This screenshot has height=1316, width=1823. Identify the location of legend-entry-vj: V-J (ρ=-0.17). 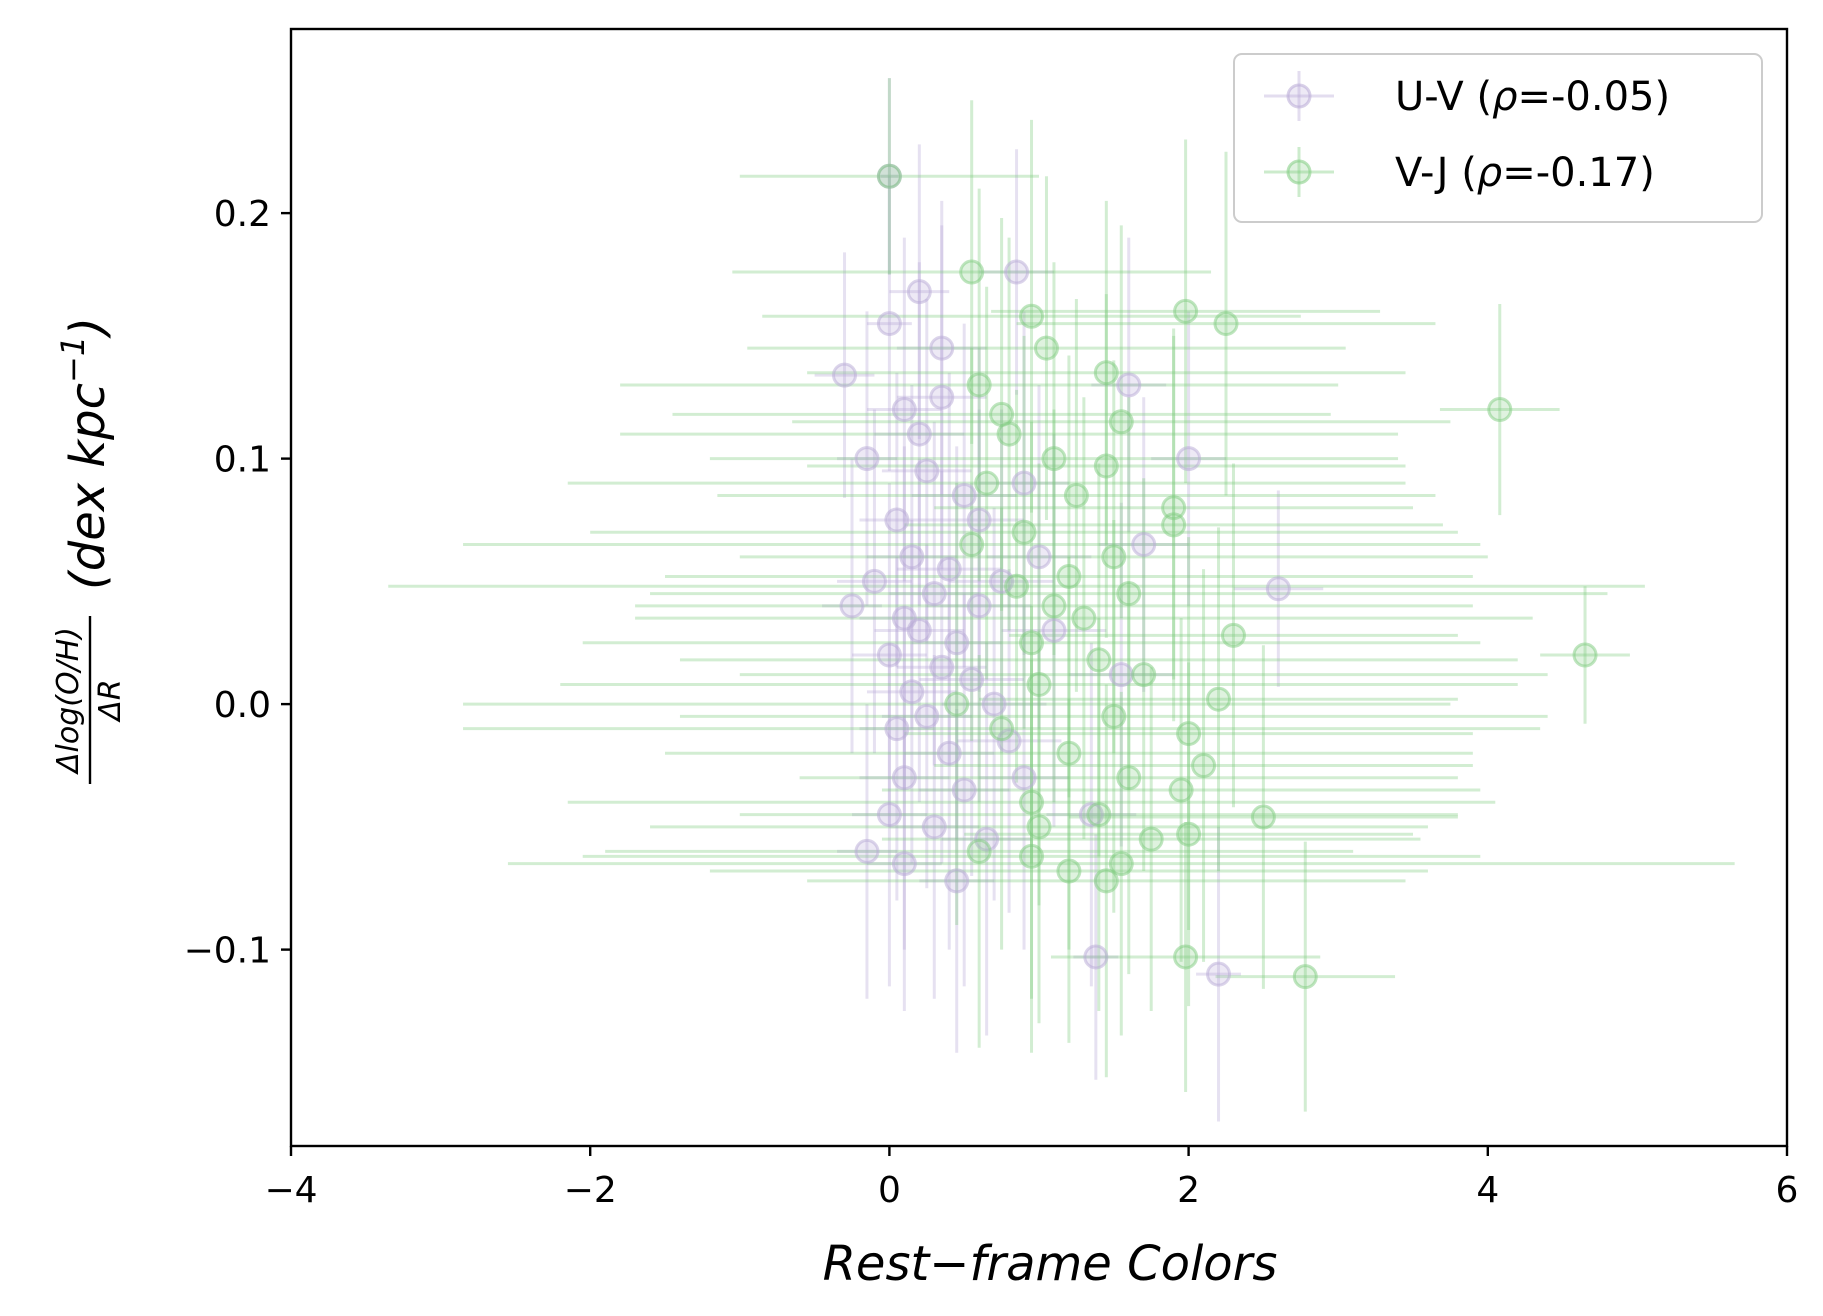
(1459, 172).